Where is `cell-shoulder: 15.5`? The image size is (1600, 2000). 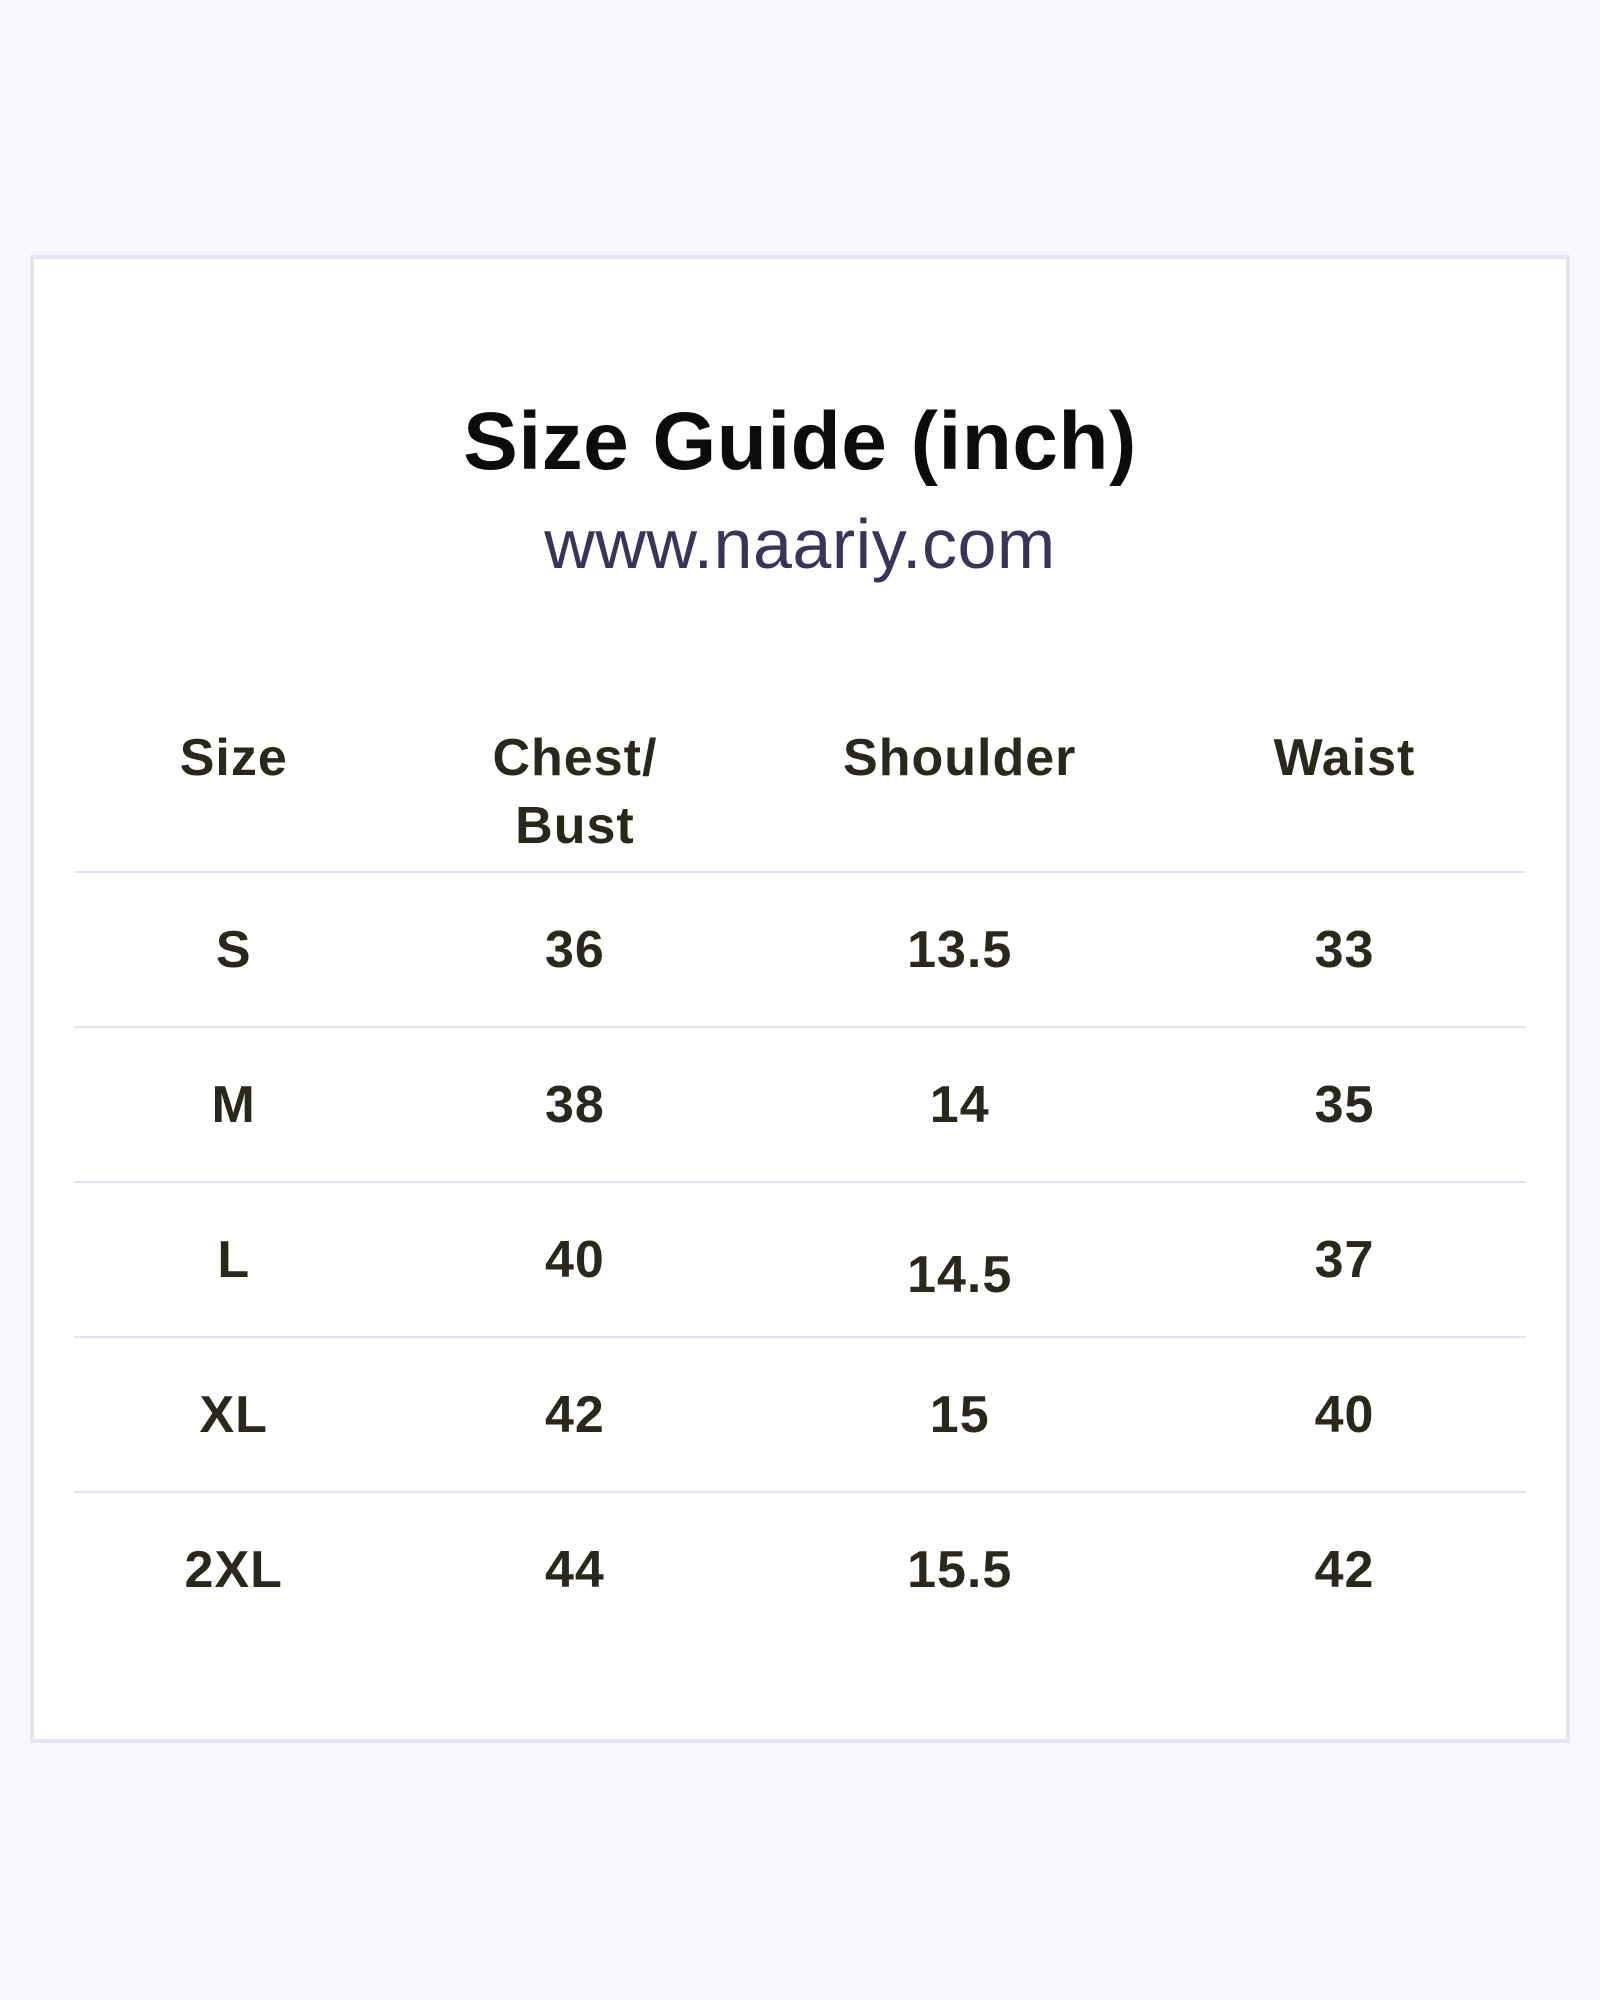 cell-shoulder: 15.5 is located at coordinates (960, 1569).